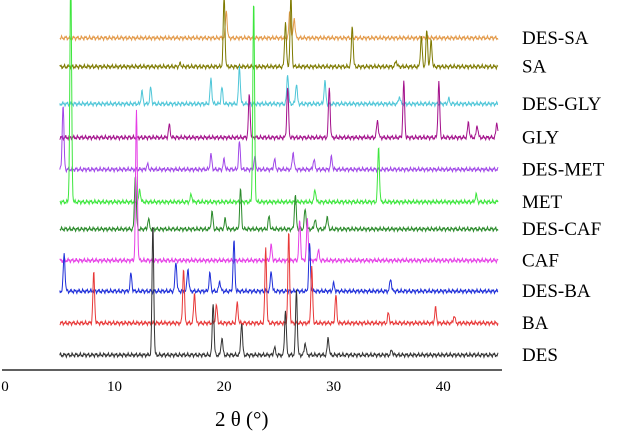  Describe the element at coordinates (443, 387) in the screenshot. I see `x-tick-label: 40` at that location.